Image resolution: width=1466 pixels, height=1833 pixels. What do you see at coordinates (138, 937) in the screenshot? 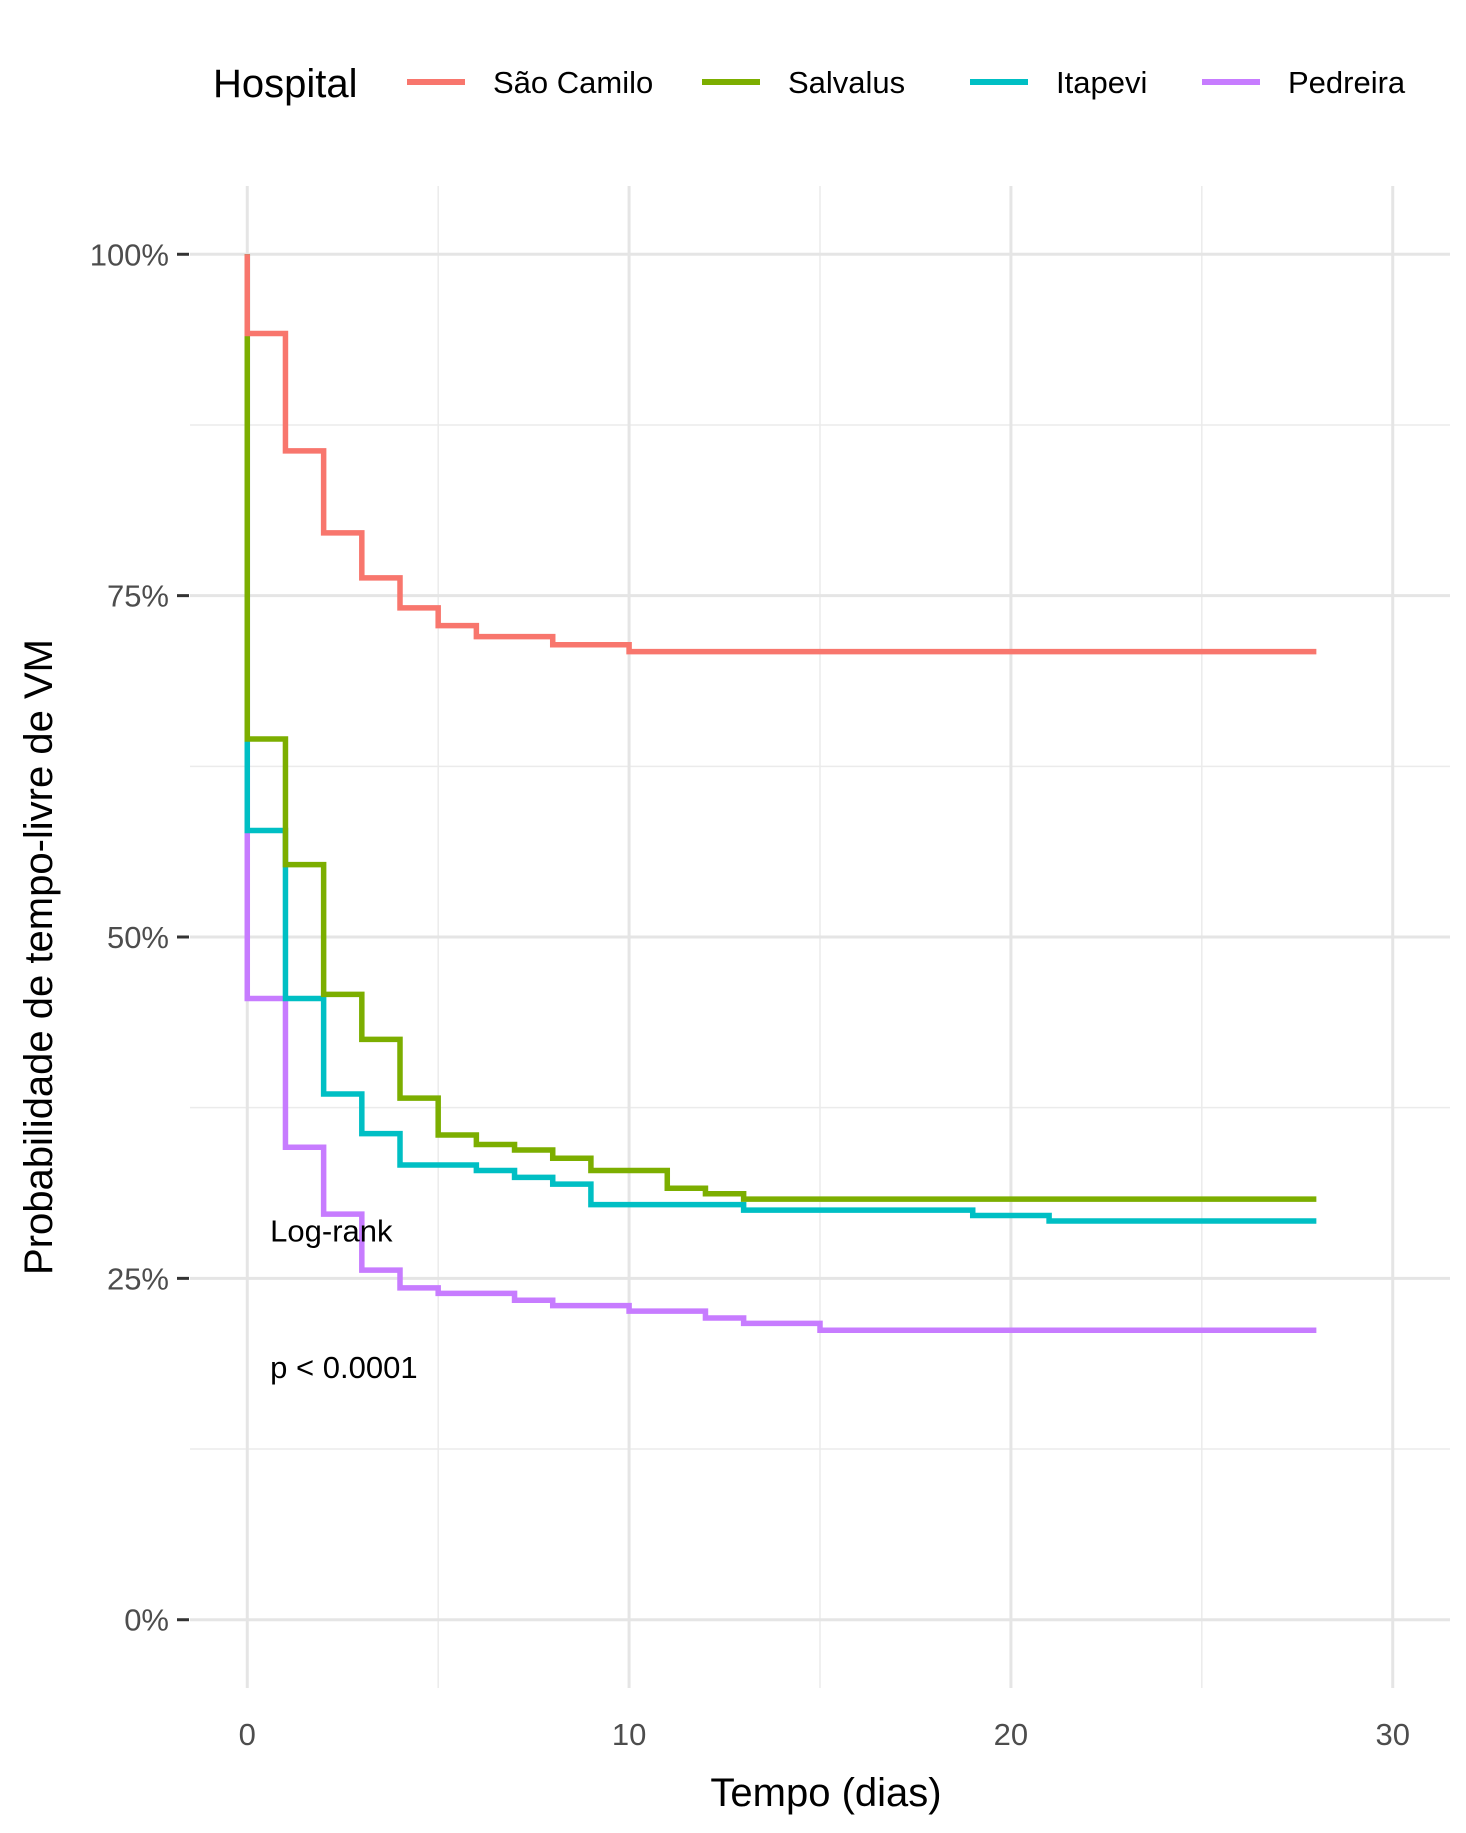
I see `y-tick-label: 50%` at bounding box center [138, 937].